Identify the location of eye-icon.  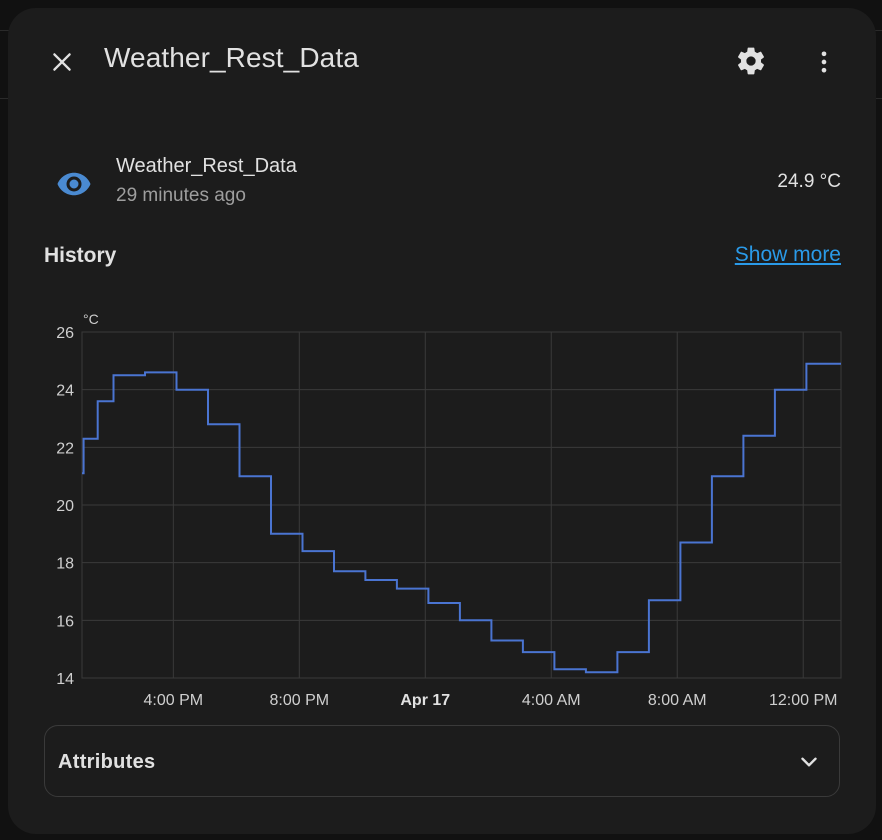
(74, 184).